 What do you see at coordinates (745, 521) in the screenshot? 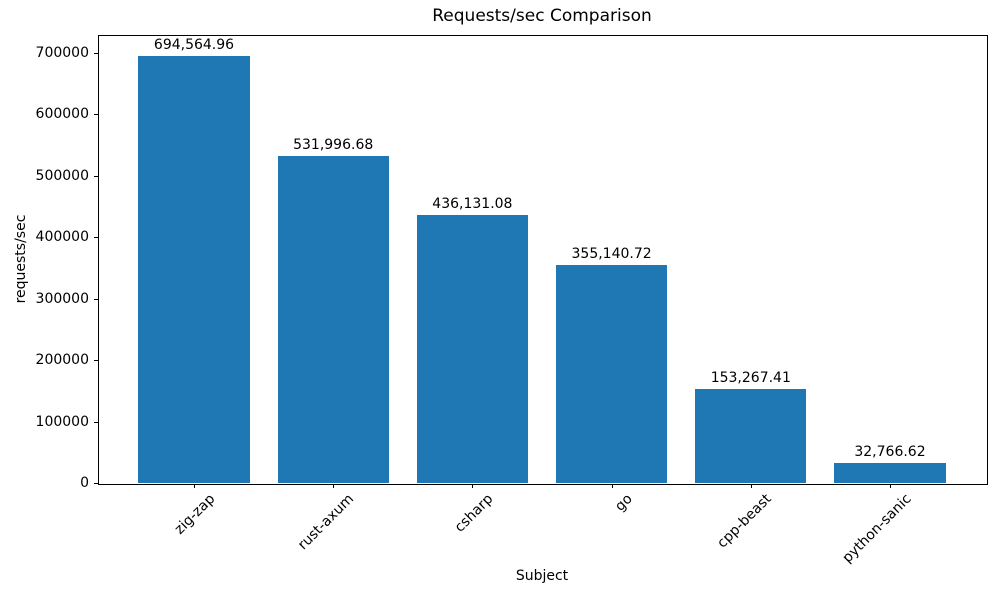
I see `x-tick-label: cpp-beast` at bounding box center [745, 521].